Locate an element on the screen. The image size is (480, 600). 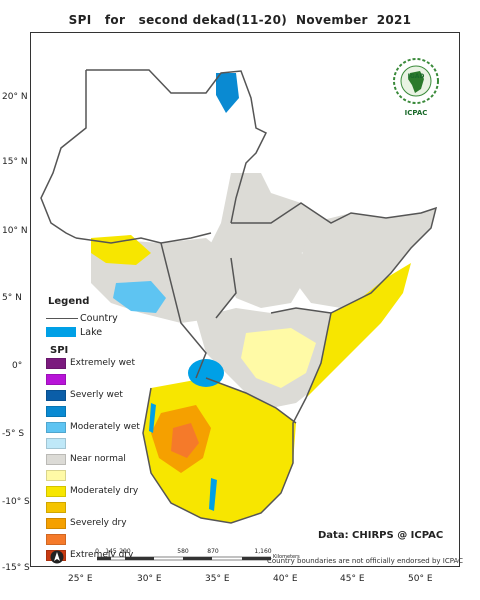
scale-label: 870 is located at coordinates (213, 551).